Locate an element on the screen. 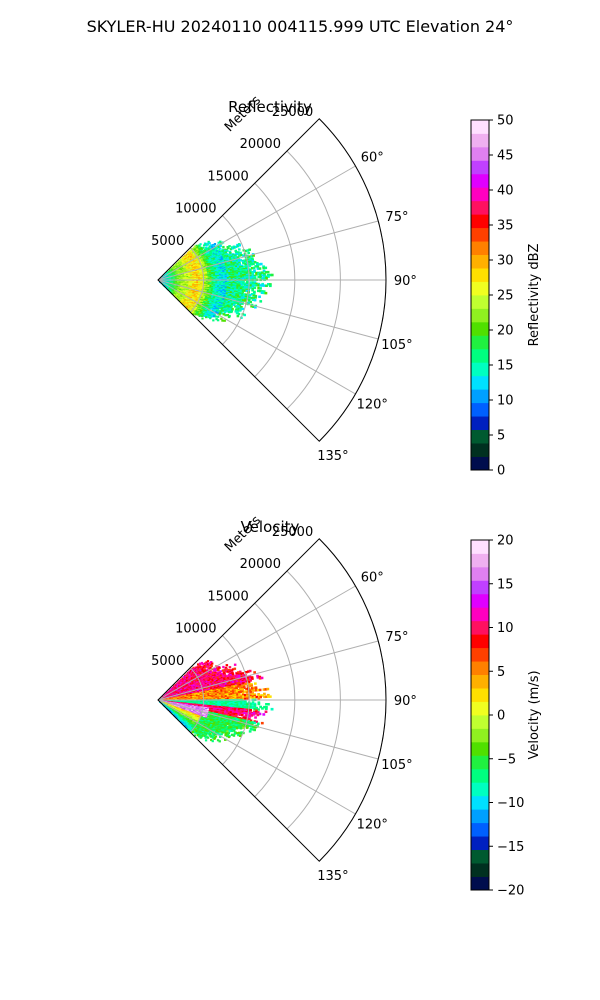  azimuth-tick-label: 105° is located at coordinates (396, 345).